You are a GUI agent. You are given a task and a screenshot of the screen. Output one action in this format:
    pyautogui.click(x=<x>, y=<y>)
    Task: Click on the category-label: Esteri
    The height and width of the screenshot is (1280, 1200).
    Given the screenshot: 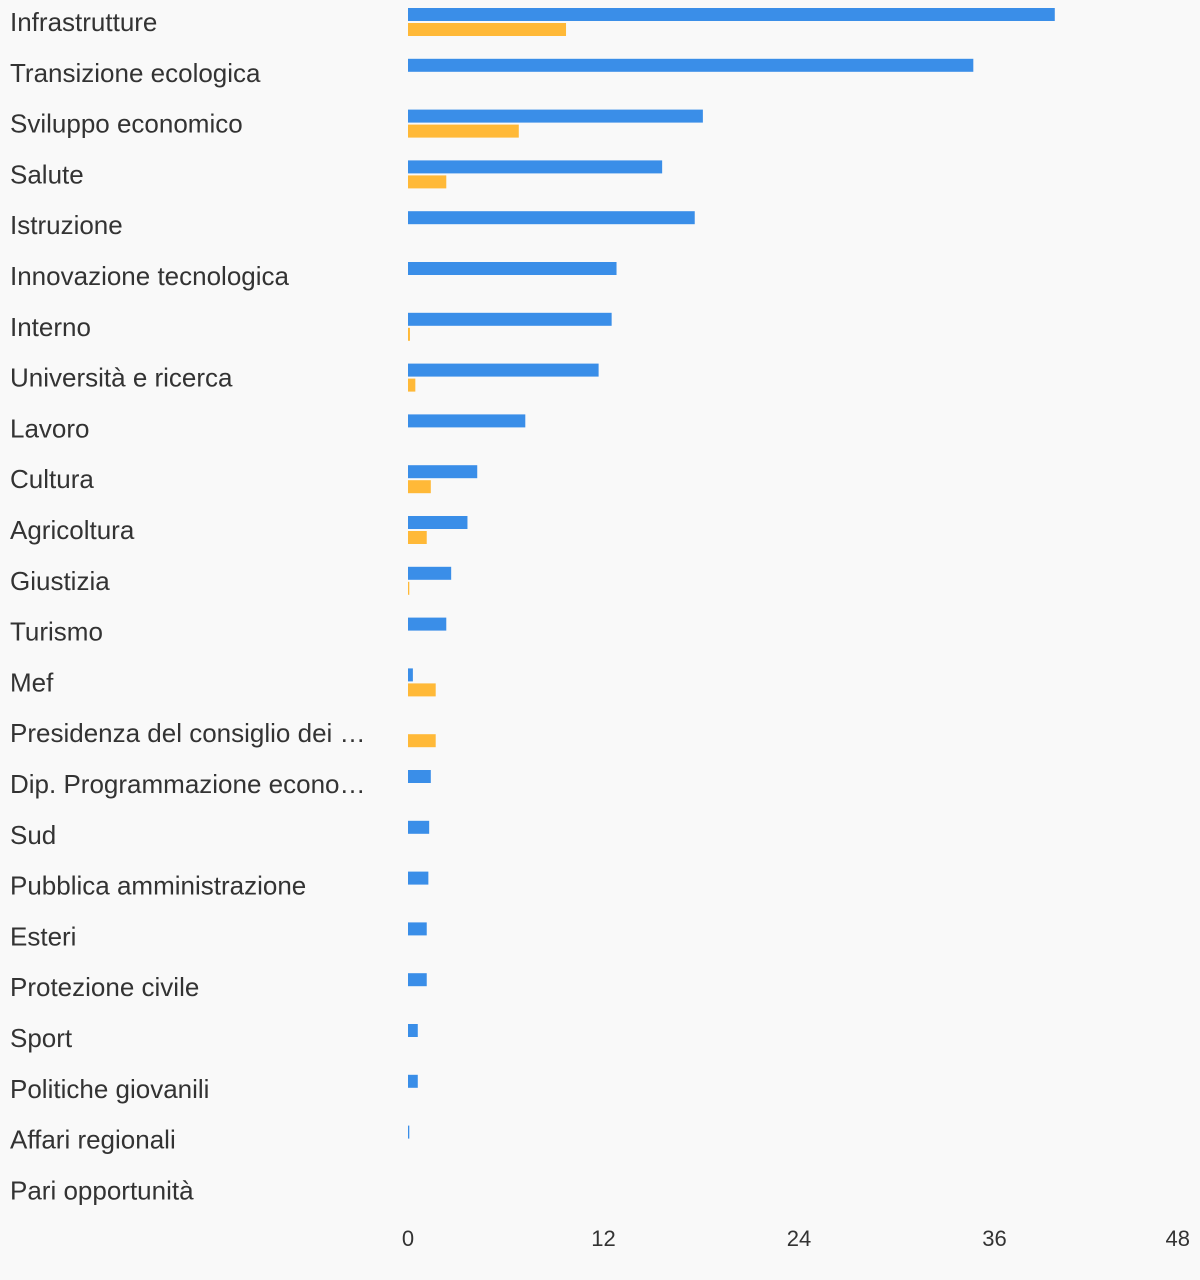 What is the action you would take?
    pyautogui.click(x=43, y=936)
    